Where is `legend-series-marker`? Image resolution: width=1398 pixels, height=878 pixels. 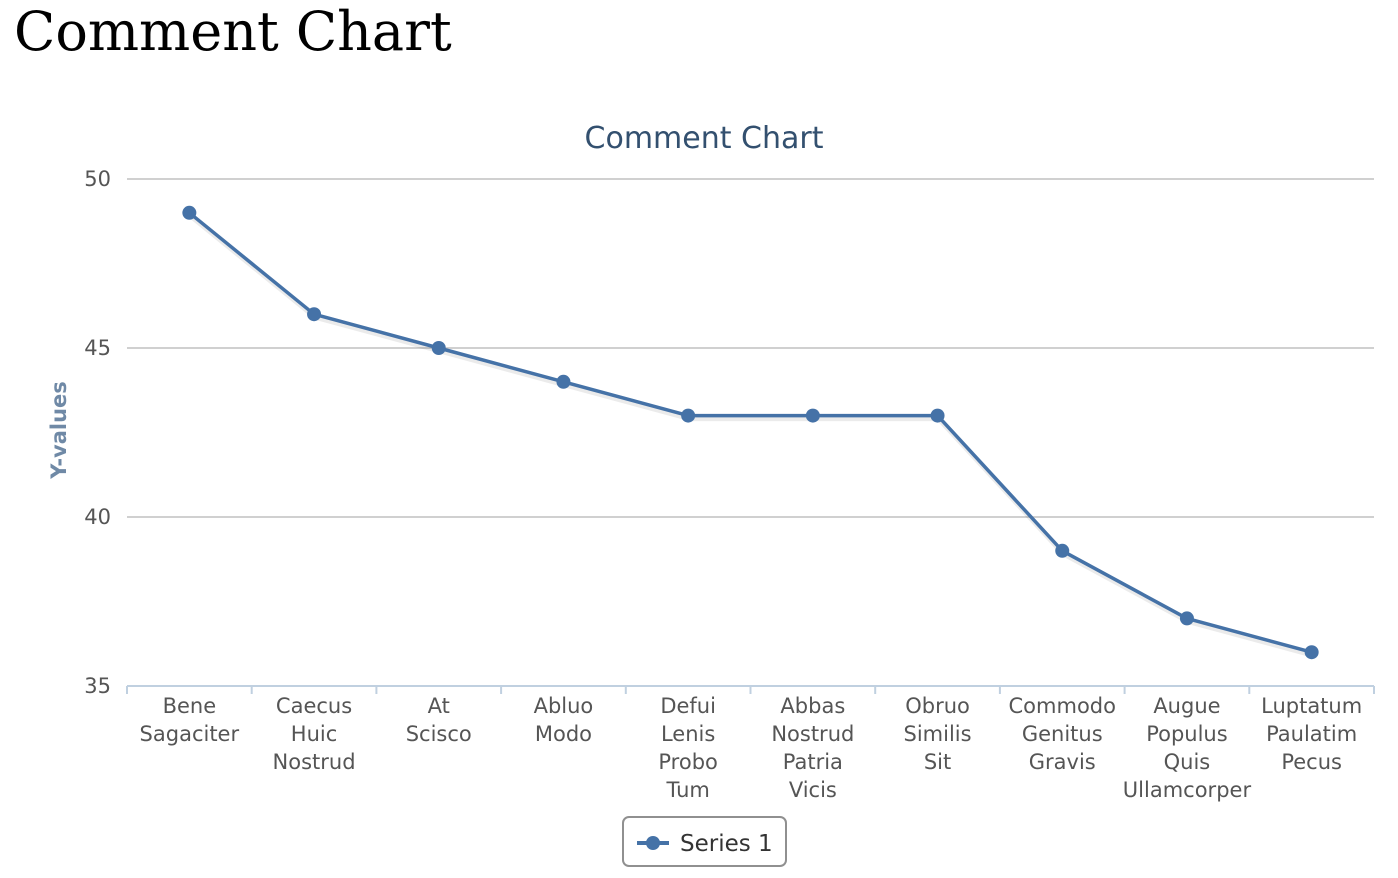 legend-series-marker is located at coordinates (653, 843).